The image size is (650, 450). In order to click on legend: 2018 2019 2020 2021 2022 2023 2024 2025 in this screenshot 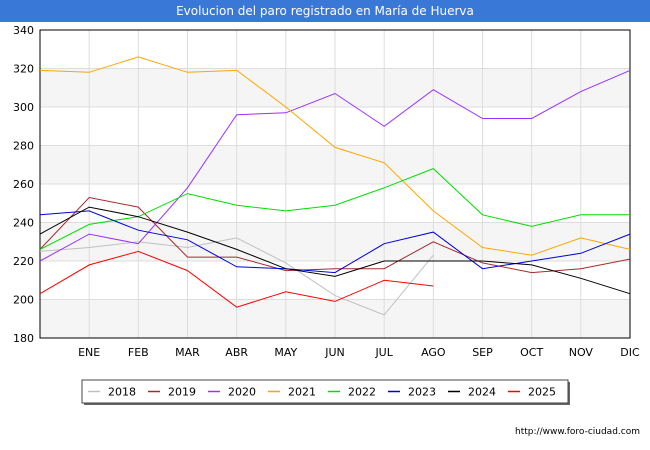, I will do `click(325, 392)`.